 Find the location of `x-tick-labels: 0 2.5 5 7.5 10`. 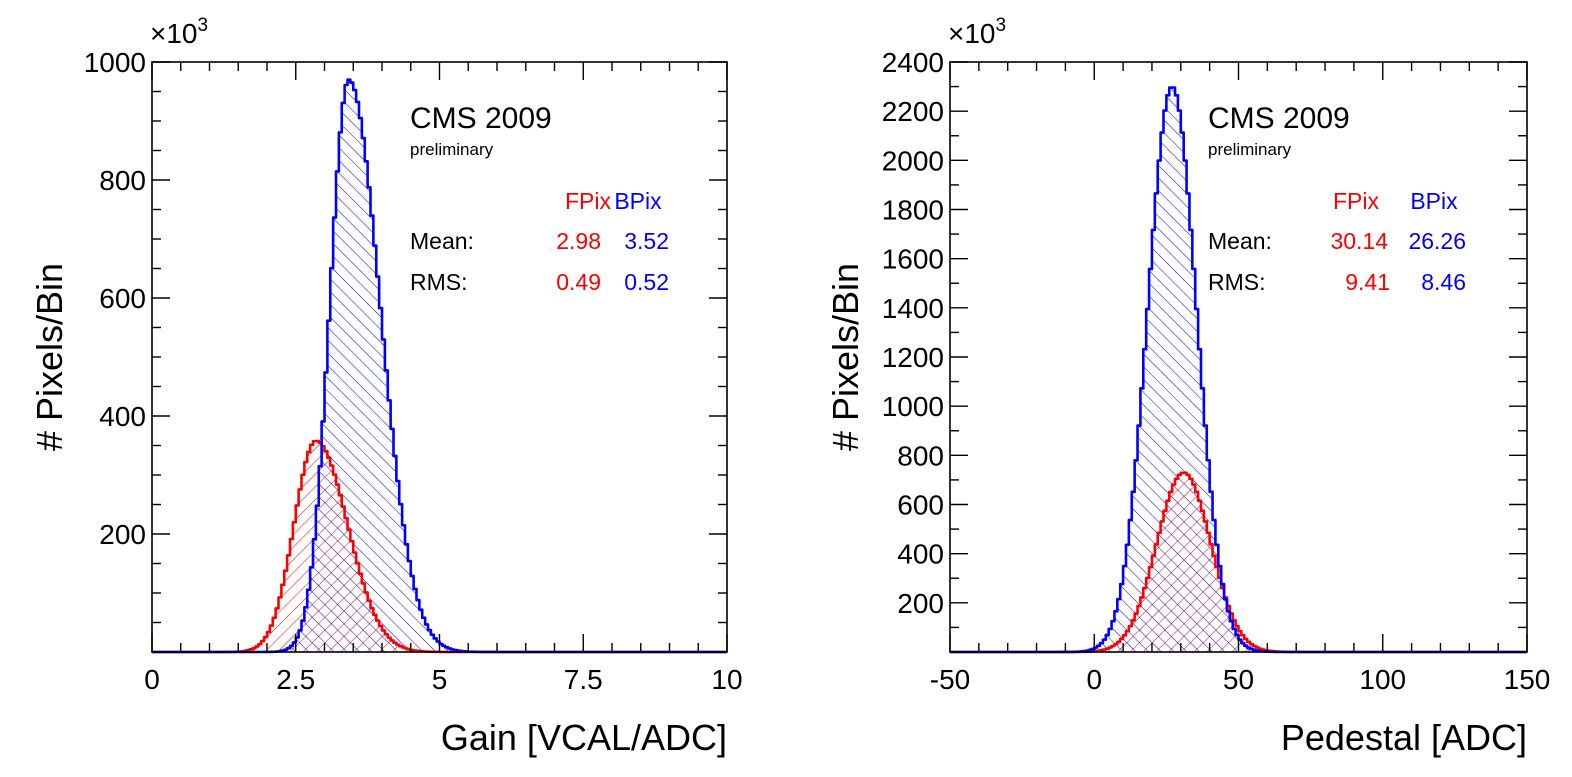

x-tick-labels: 0 2.5 5 7.5 10 is located at coordinates (443, 679).